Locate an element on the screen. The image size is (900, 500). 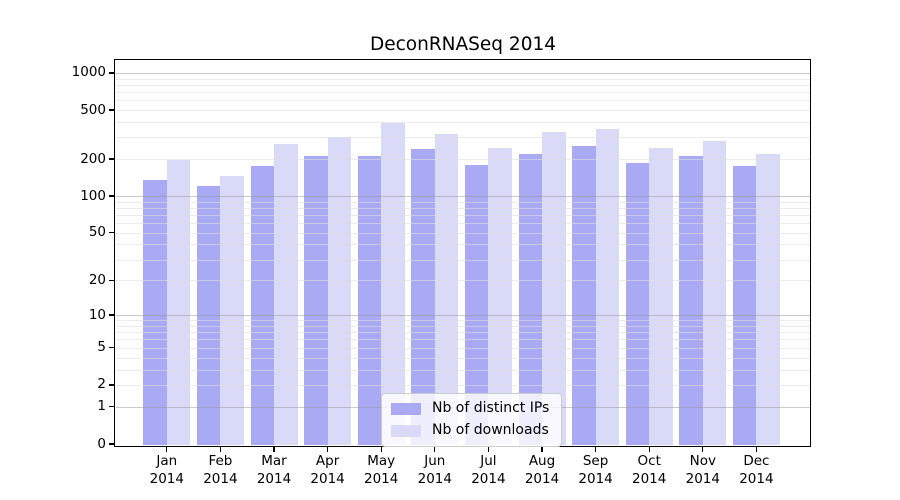
legend-entry-downloads: Nb of downloads is located at coordinates (470, 430).